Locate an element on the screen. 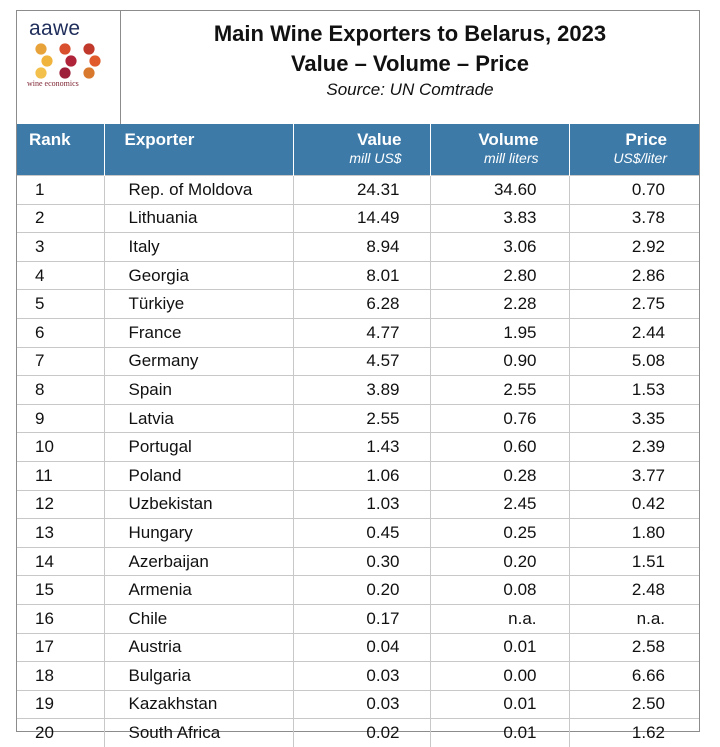  cell-rank: 10 is located at coordinates (60, 447).